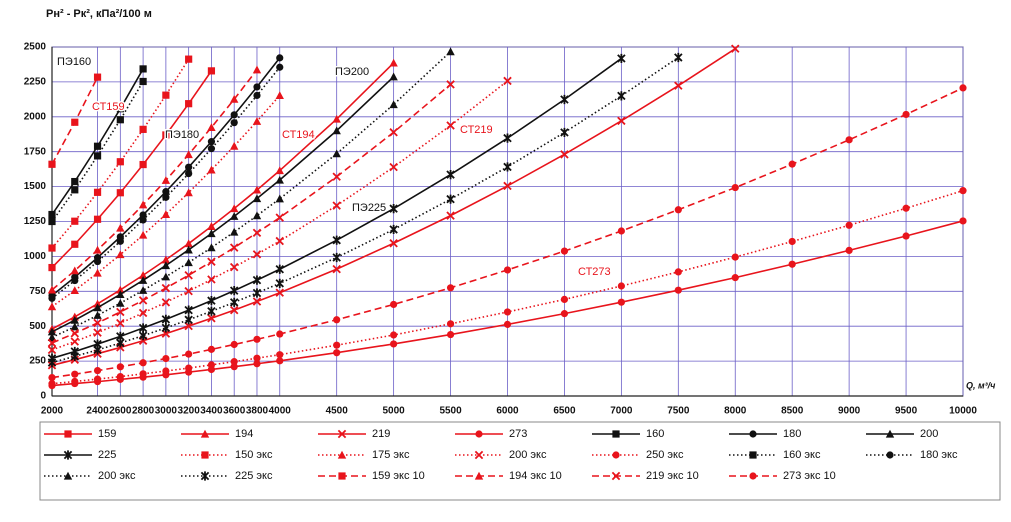  Describe the element at coordinates (52, 411) in the screenshot. I see `x-tick-label: 2000` at that location.